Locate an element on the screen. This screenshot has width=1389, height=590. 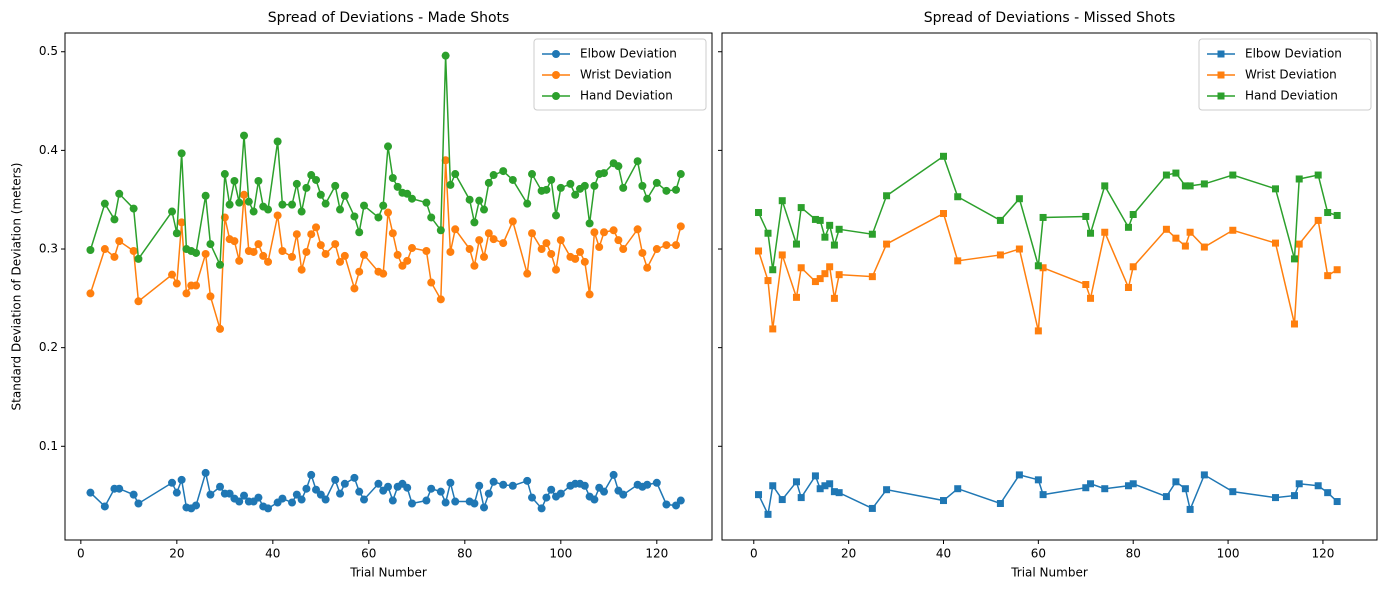
x-tick-label: 120 is located at coordinates (656, 554).